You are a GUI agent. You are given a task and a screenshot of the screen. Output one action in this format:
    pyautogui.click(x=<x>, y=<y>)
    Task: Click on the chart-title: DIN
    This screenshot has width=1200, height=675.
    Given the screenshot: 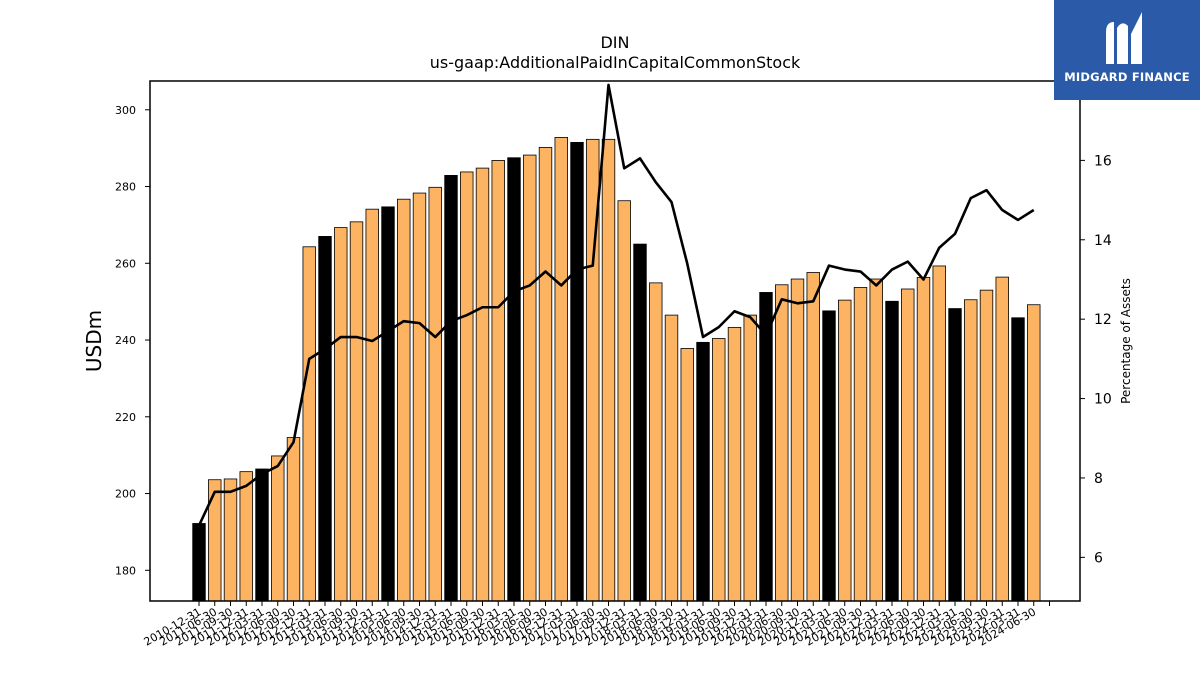 What is the action you would take?
    pyautogui.click(x=614, y=42)
    